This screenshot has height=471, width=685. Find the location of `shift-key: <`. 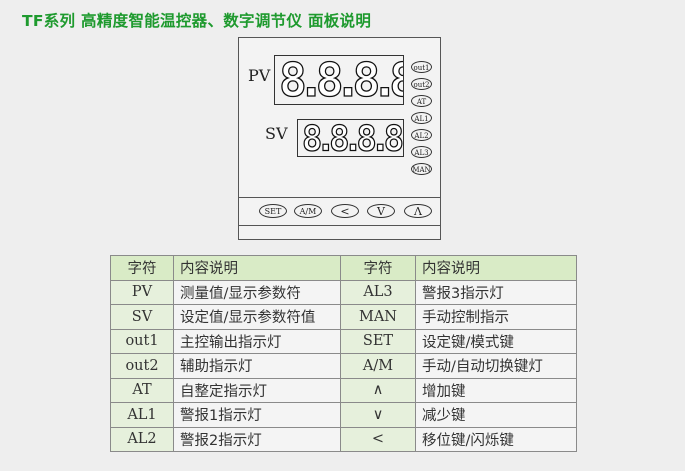

shift-key: < is located at coordinates (345, 211).